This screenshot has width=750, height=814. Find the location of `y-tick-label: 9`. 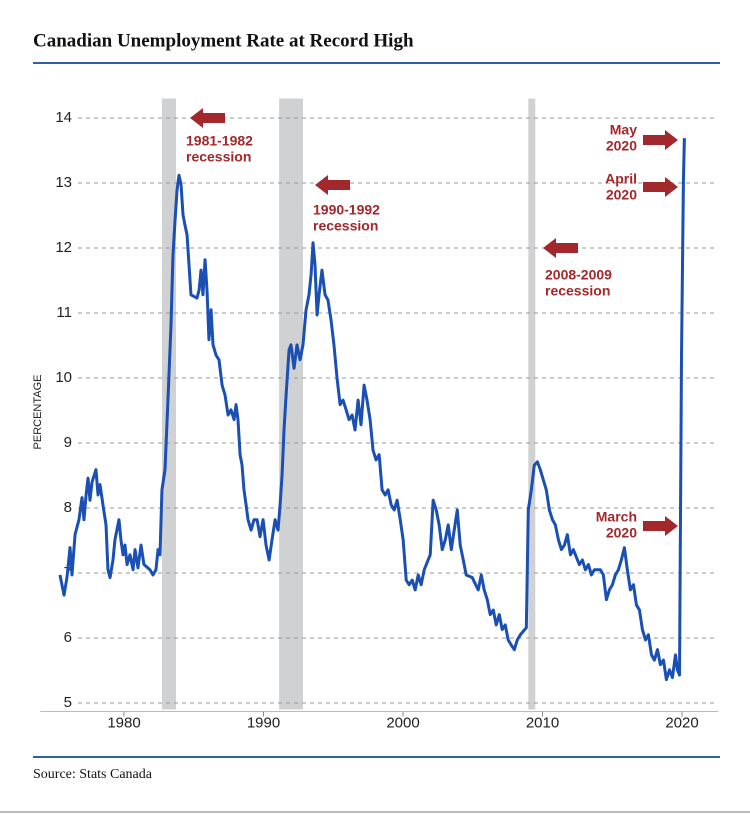

y-tick-label: 9 is located at coordinates (68, 442).